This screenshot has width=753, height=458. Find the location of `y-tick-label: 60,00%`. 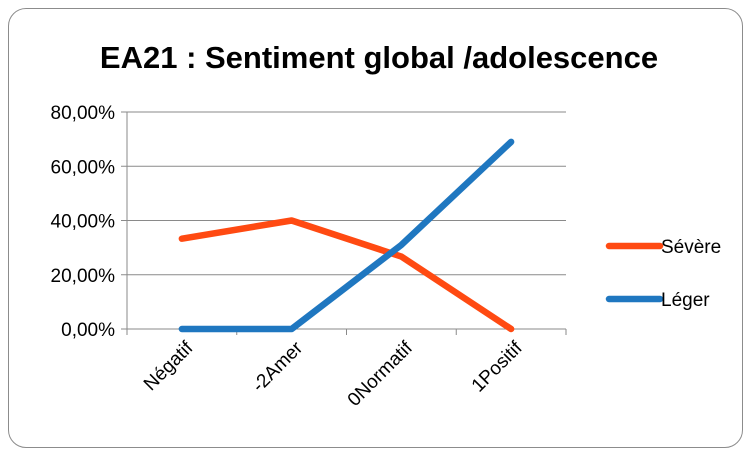

y-tick-label: 60,00% is located at coordinates (83, 167).